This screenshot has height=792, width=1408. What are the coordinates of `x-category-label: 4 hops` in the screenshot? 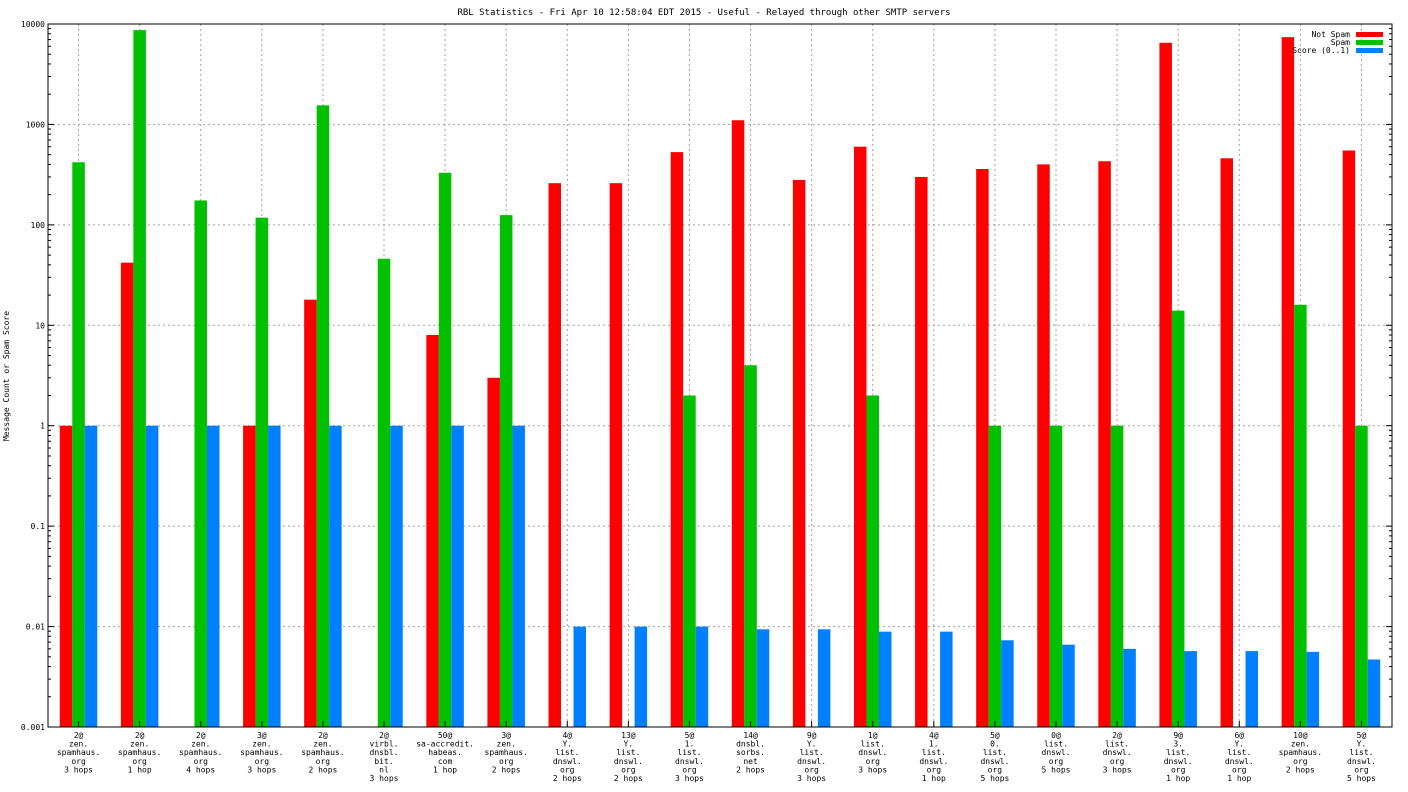 It's located at (200, 769).